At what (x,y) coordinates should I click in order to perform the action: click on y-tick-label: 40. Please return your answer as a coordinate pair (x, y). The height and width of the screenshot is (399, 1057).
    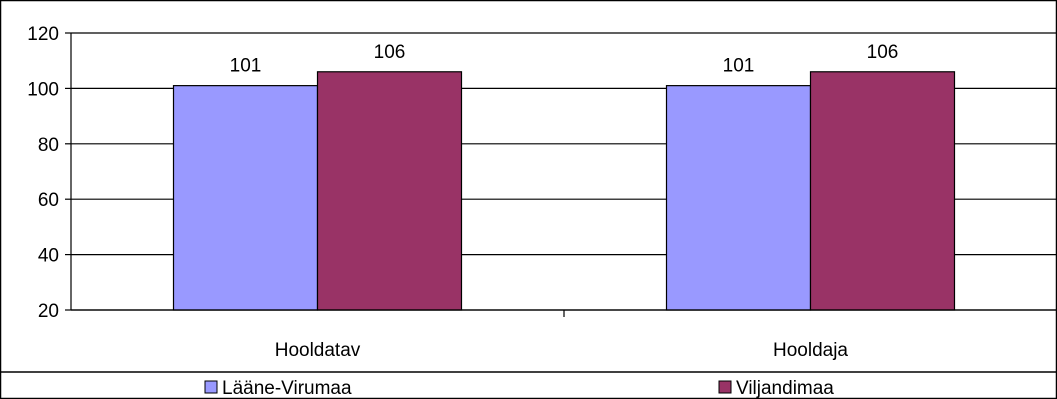
    Looking at the image, I should click on (48, 256).